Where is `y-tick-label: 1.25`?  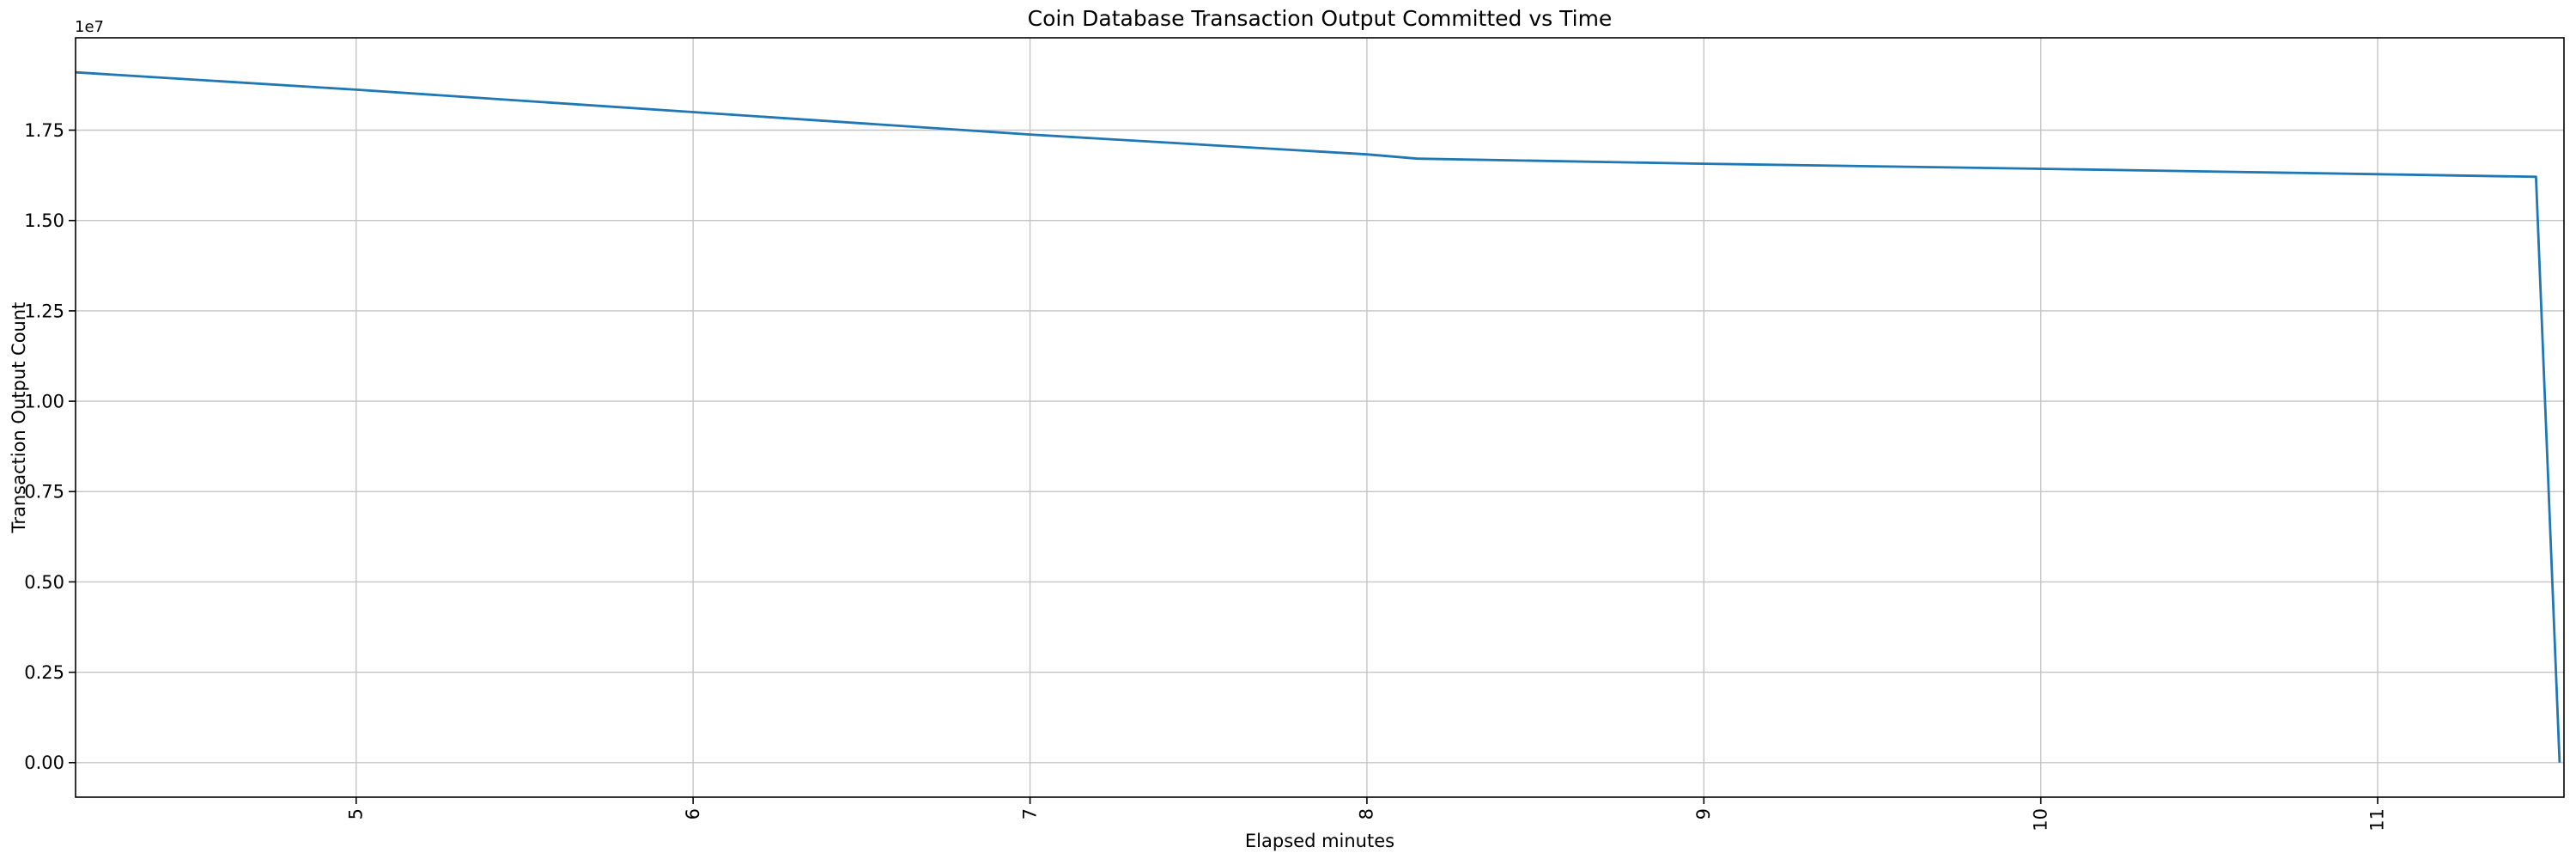
y-tick-label: 1.25 is located at coordinates (44, 311).